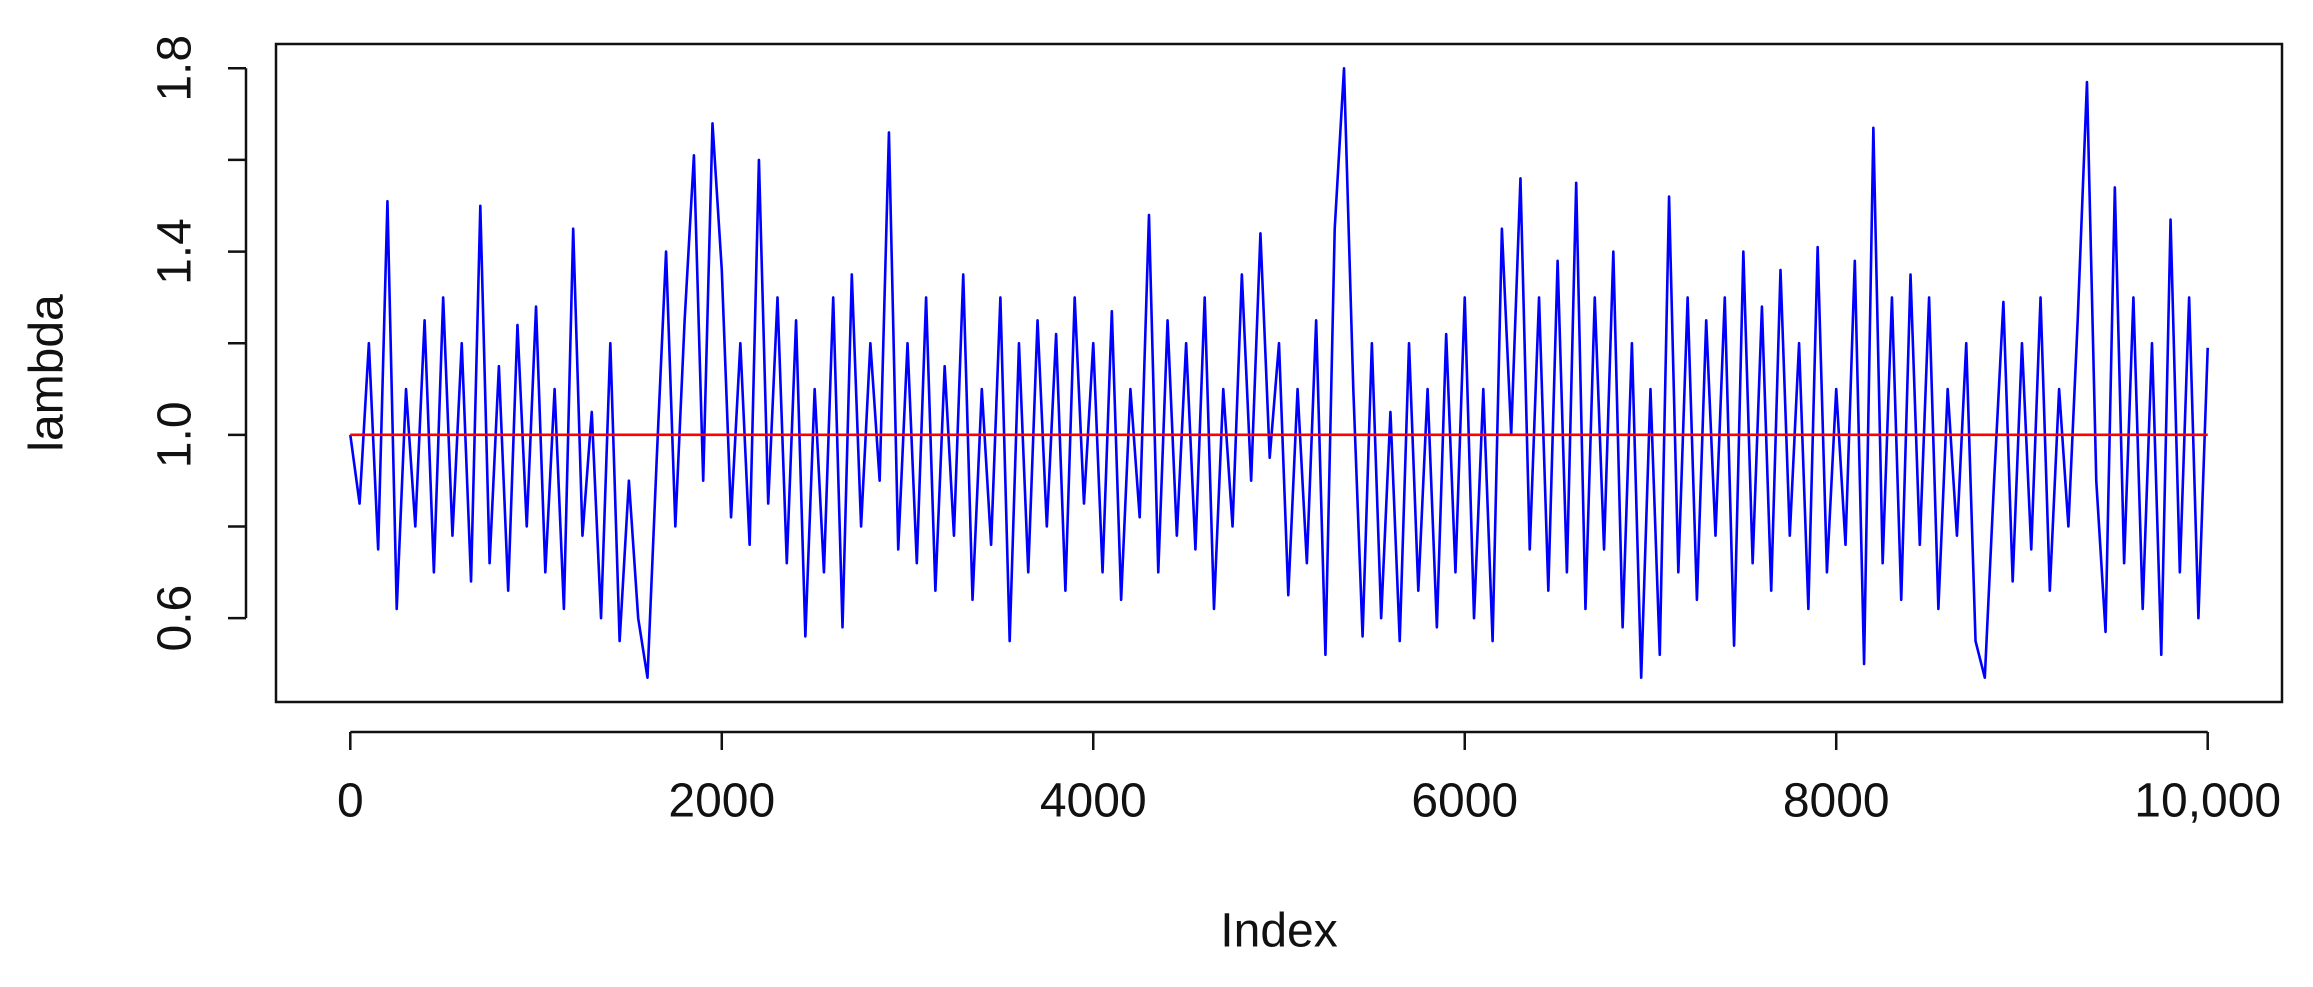  I want to click on x-tick-label: 4000, so click(1093, 801).